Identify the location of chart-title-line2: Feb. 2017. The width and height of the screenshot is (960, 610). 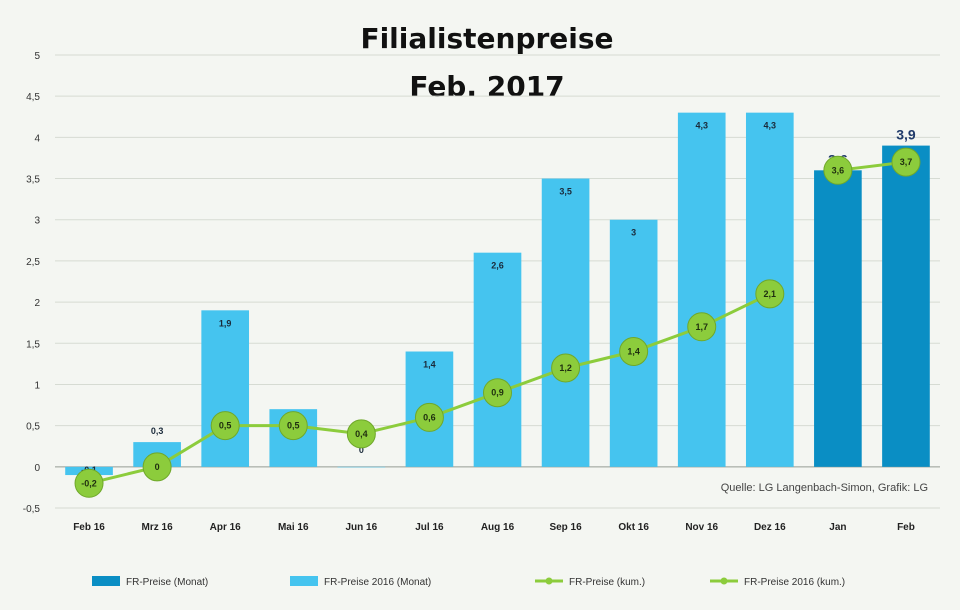
(486, 86).